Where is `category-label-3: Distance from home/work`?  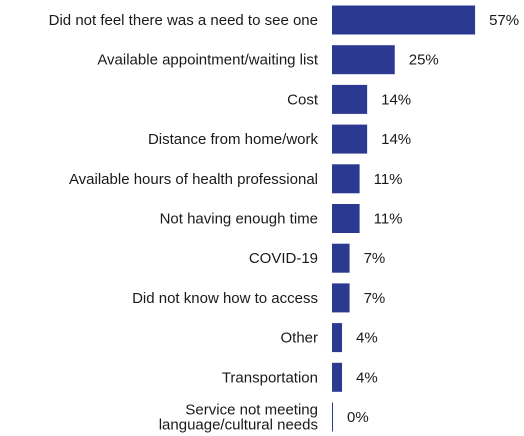 category-label-3: Distance from home/work is located at coordinates (233, 139).